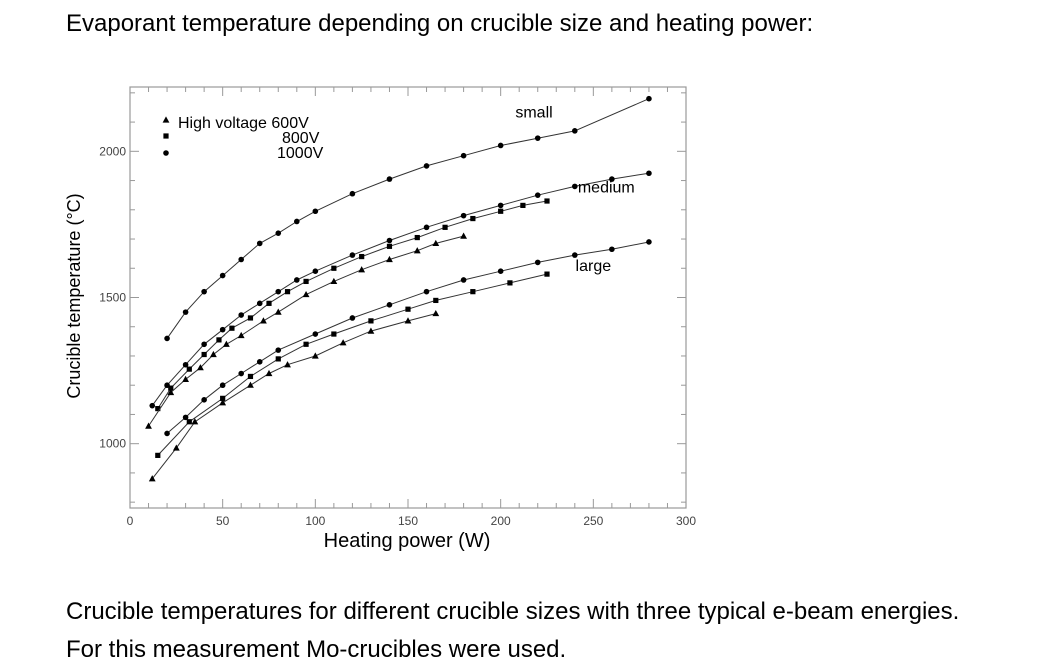 The image size is (1046, 670). Describe the element at coordinates (606, 187) in the screenshot. I see `annotation-medium: medium` at that location.